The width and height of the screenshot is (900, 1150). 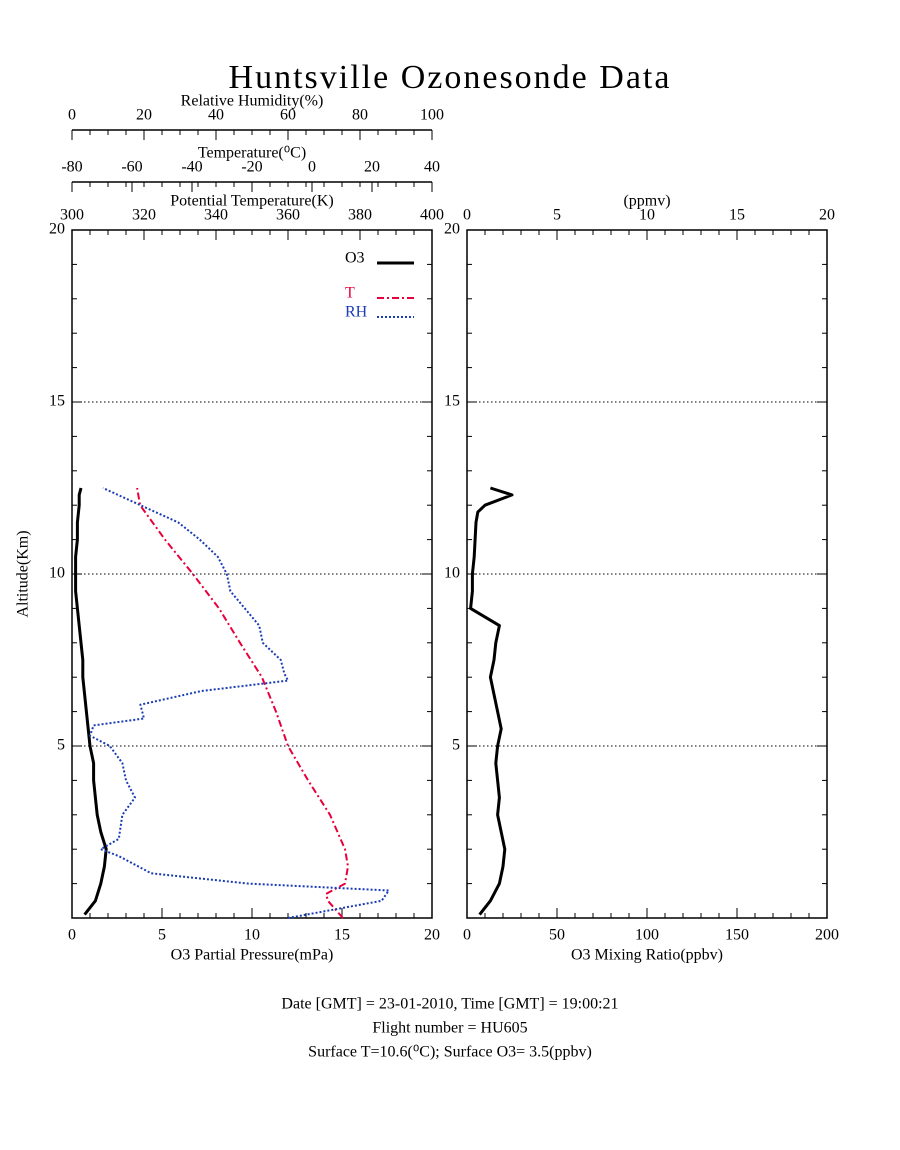 What do you see at coordinates (557, 215) in the screenshot?
I see `top-tick-label: 5` at bounding box center [557, 215].